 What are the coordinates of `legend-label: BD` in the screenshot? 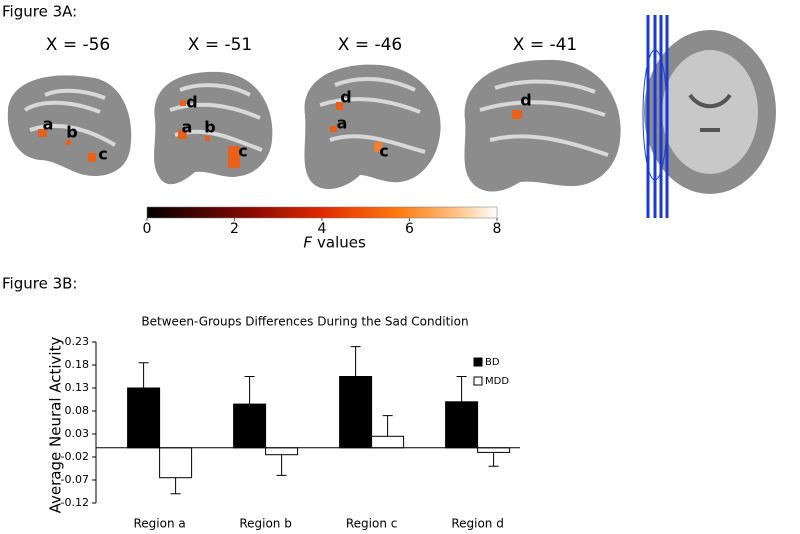 It's located at (492, 362).